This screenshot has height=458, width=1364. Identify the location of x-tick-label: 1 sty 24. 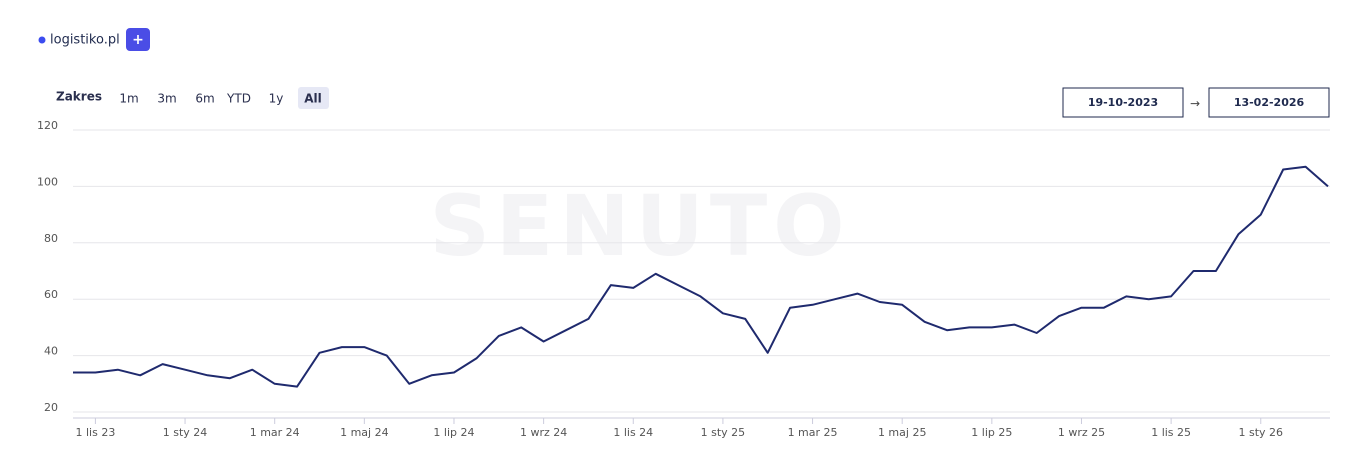
(185, 432).